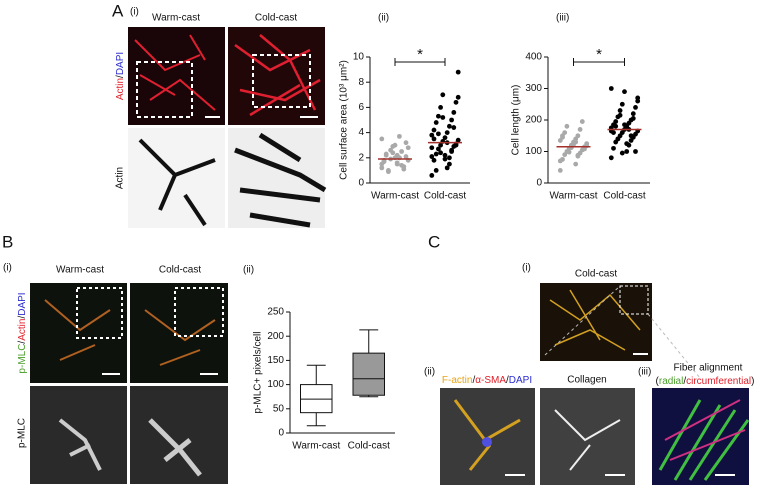  What do you see at coordinates (533, 57) in the screenshot?
I see `y-tick-label: 400` at bounding box center [533, 57].